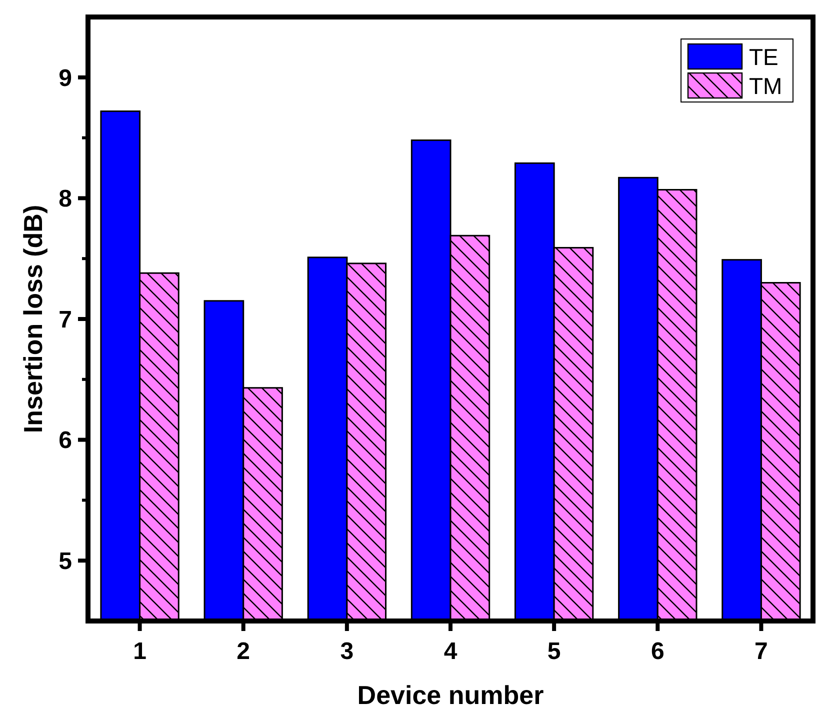 The width and height of the screenshot is (821, 716). I want to click on y-tick-label: 6, so click(65, 440).